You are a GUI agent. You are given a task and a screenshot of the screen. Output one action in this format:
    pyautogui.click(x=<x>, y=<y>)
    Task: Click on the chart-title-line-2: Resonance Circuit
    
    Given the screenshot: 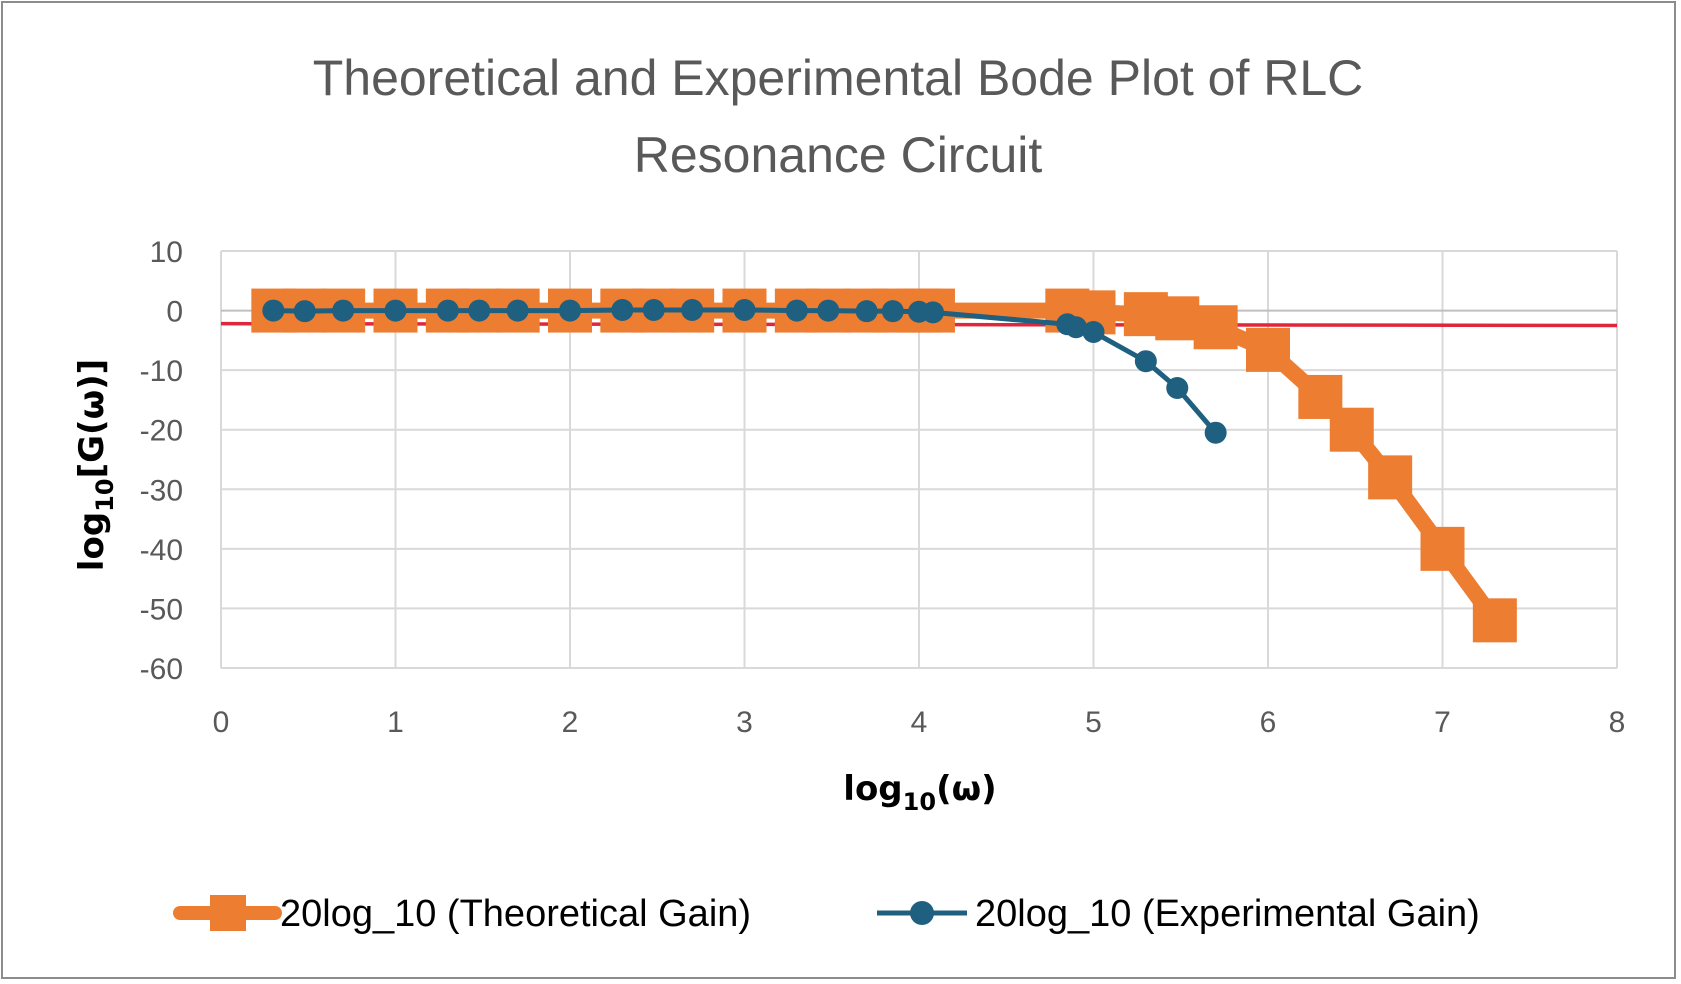 What is the action you would take?
    pyautogui.click(x=838, y=155)
    